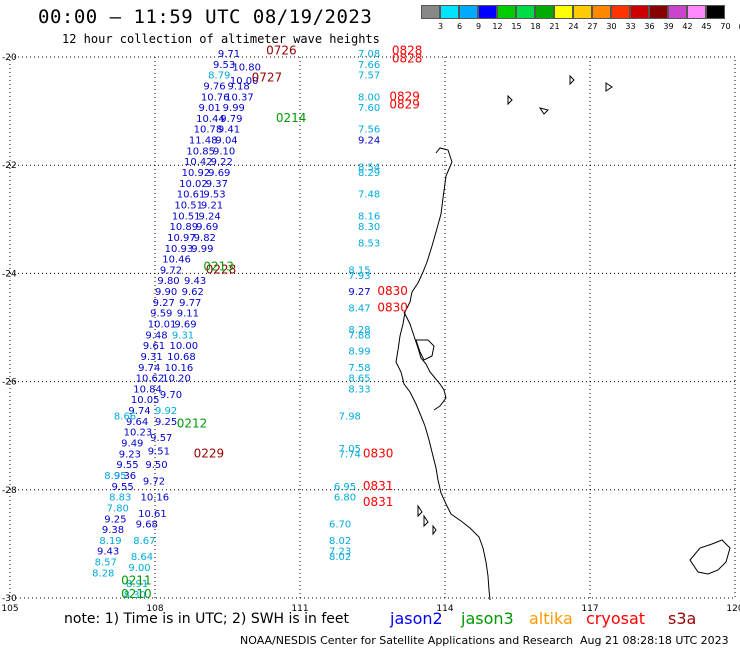  I want to click on wave-height-label: 9.79, so click(231, 119).